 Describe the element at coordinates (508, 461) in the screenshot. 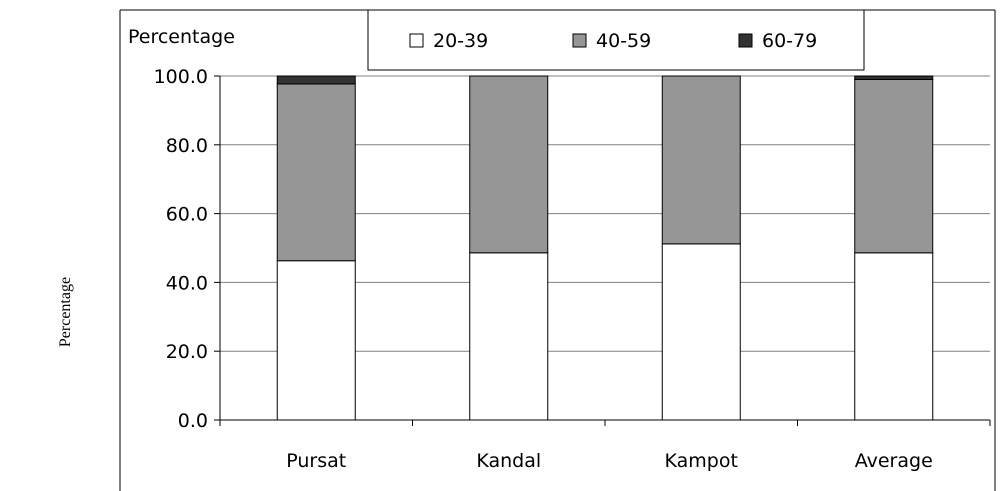

I see `x-tick-label: Kandal` at that location.